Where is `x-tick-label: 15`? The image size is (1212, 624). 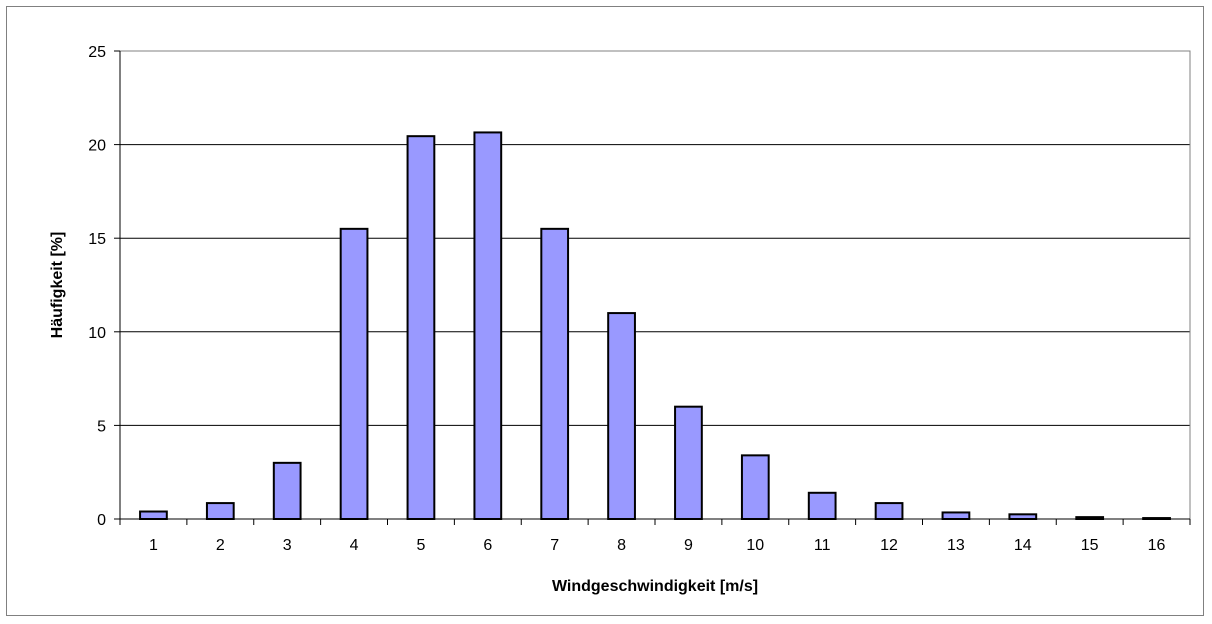 x-tick-label: 15 is located at coordinates (1090, 545).